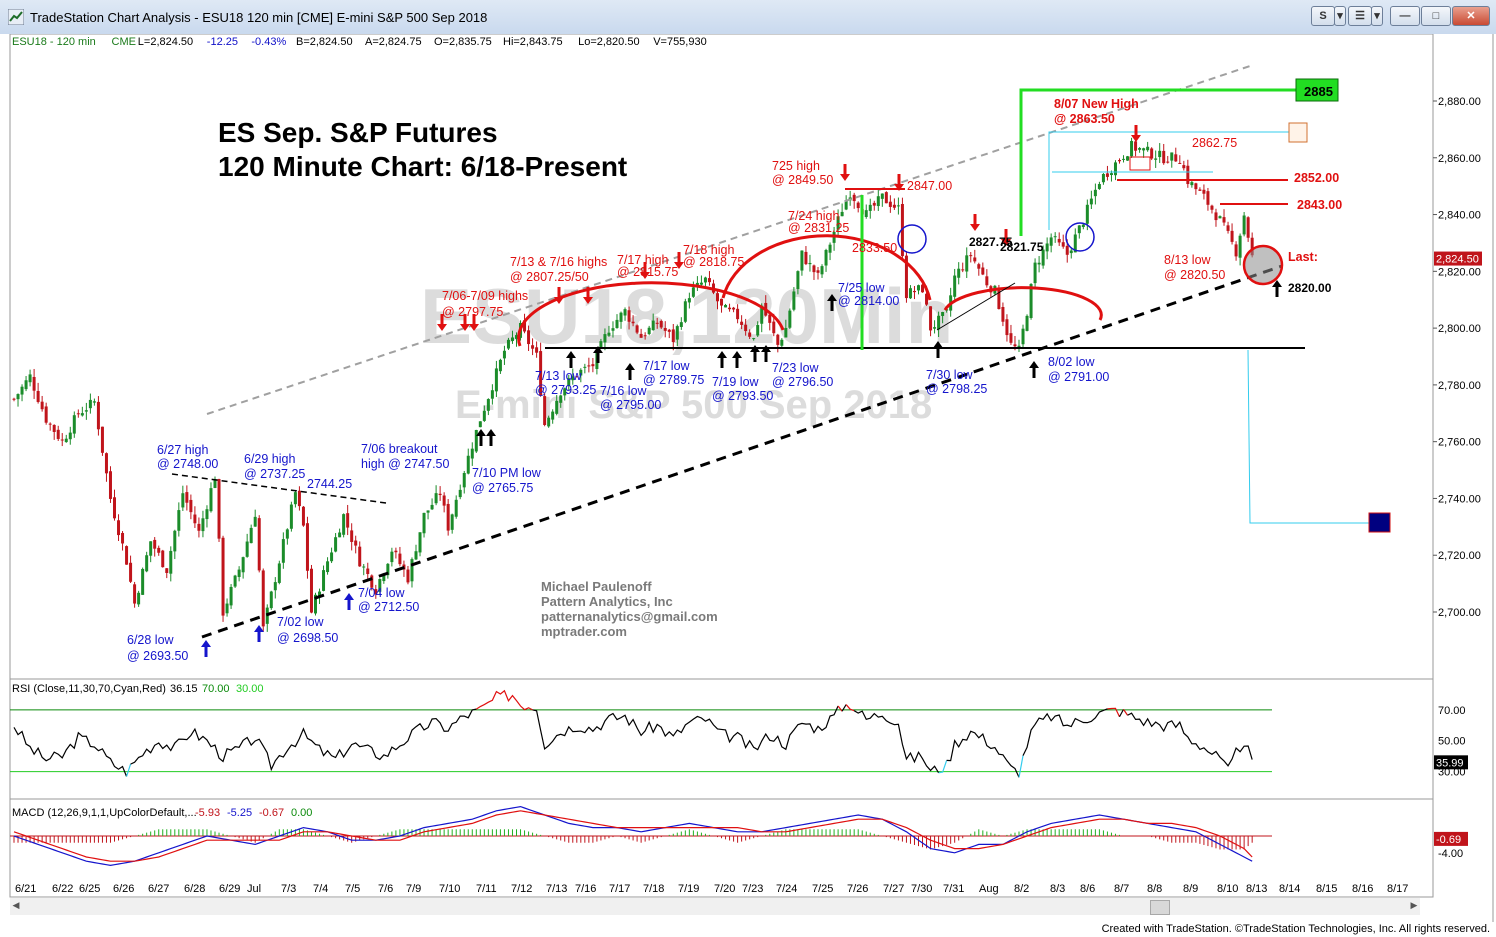 Image resolution: width=1496 pixels, height=937 pixels. Describe the element at coordinates (1323, 16) in the screenshot. I see `symbol-link-button: S` at that location.